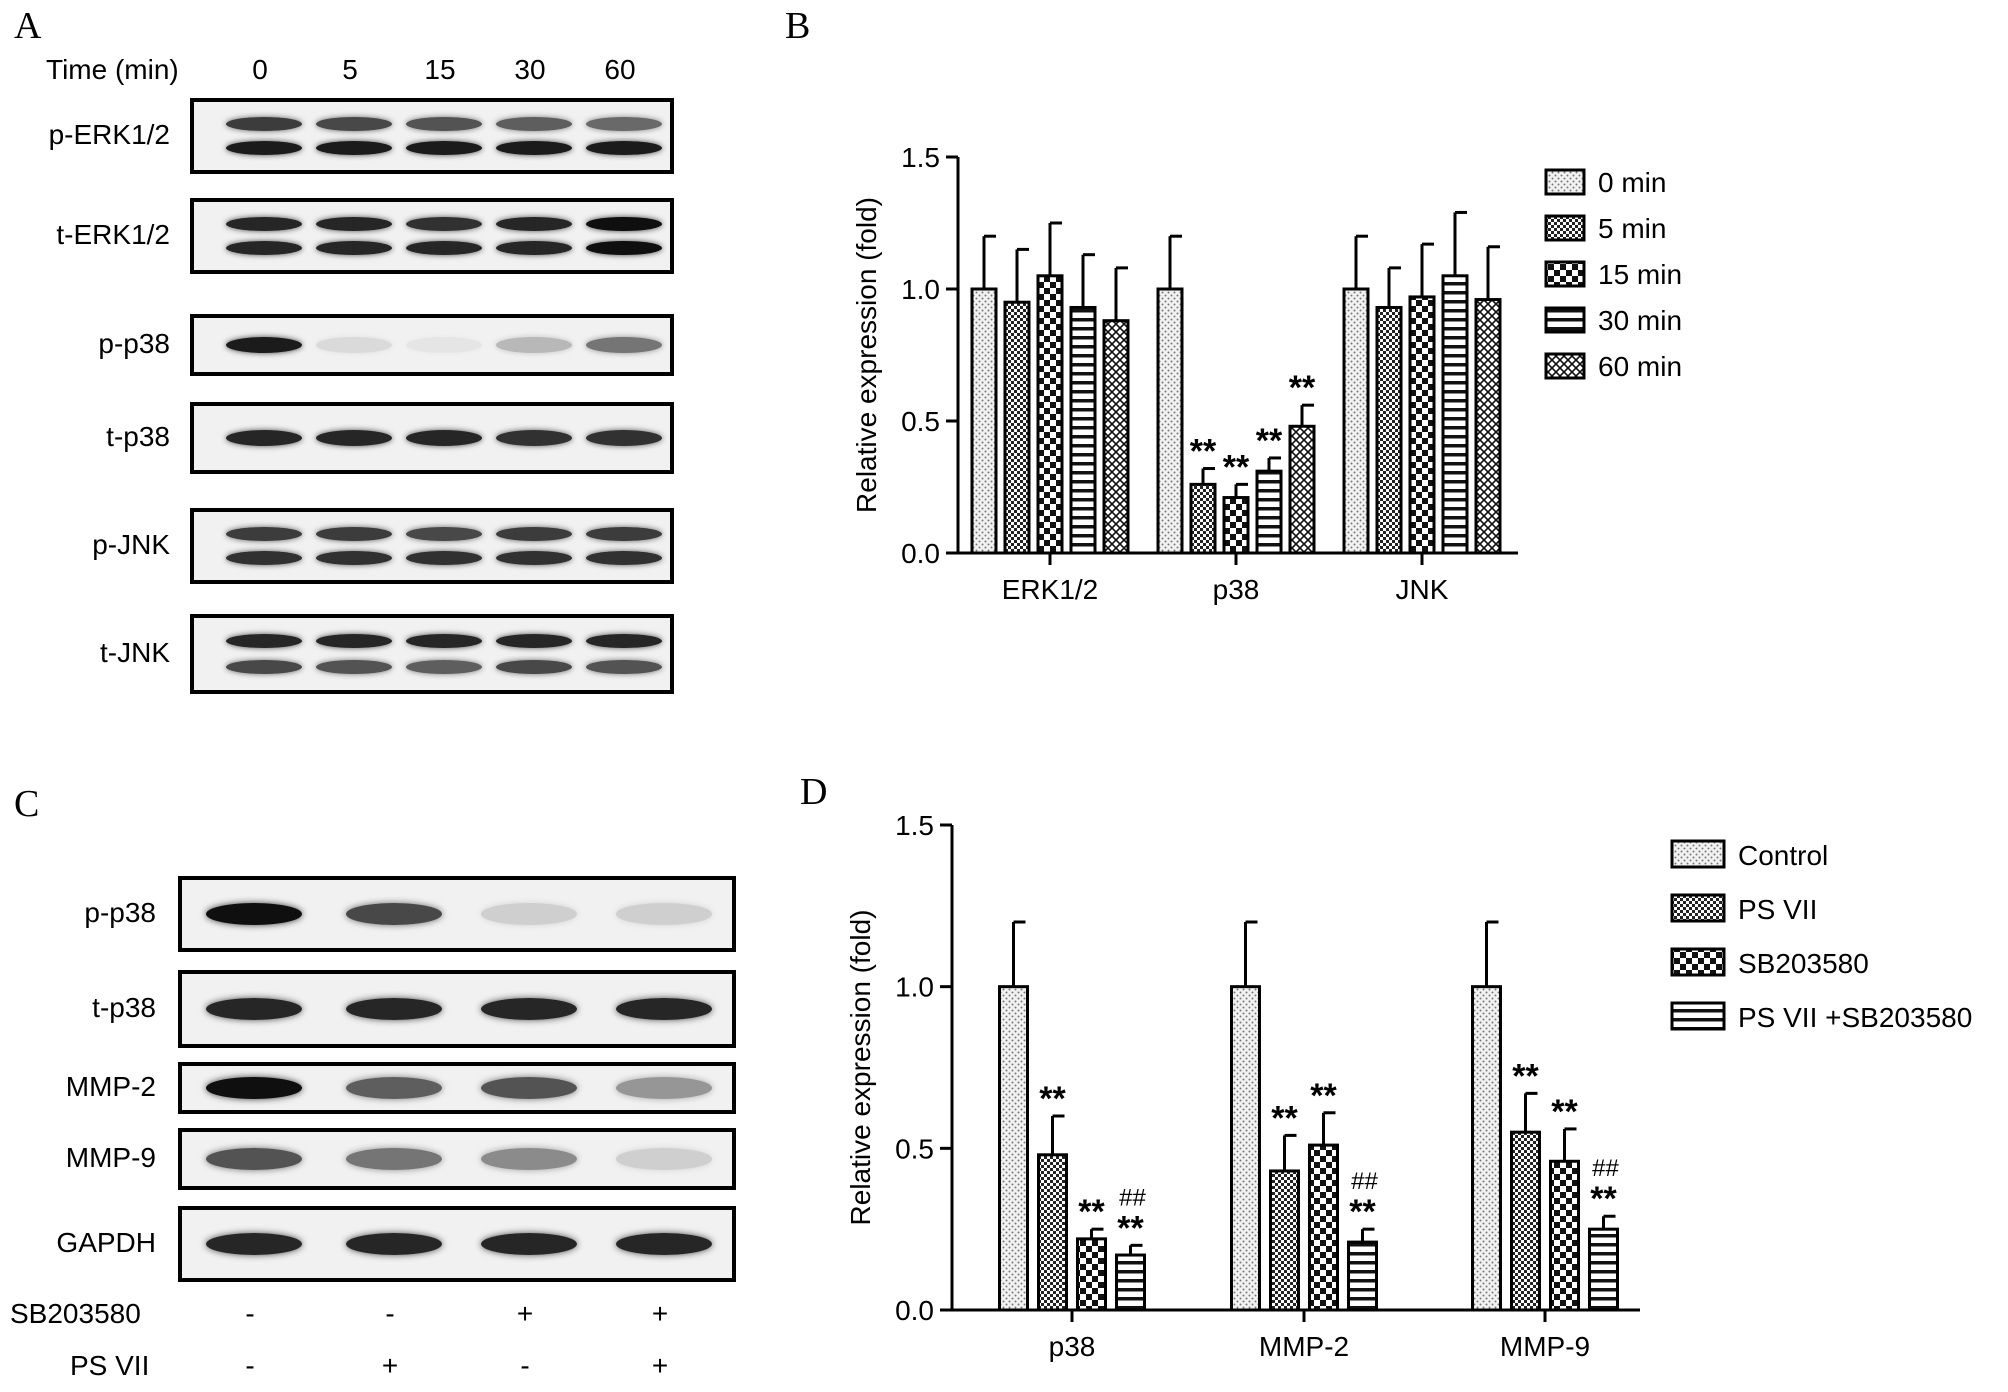  What do you see at coordinates (1632, 228) in the screenshot?
I see `legend-label: 5 min` at bounding box center [1632, 228].